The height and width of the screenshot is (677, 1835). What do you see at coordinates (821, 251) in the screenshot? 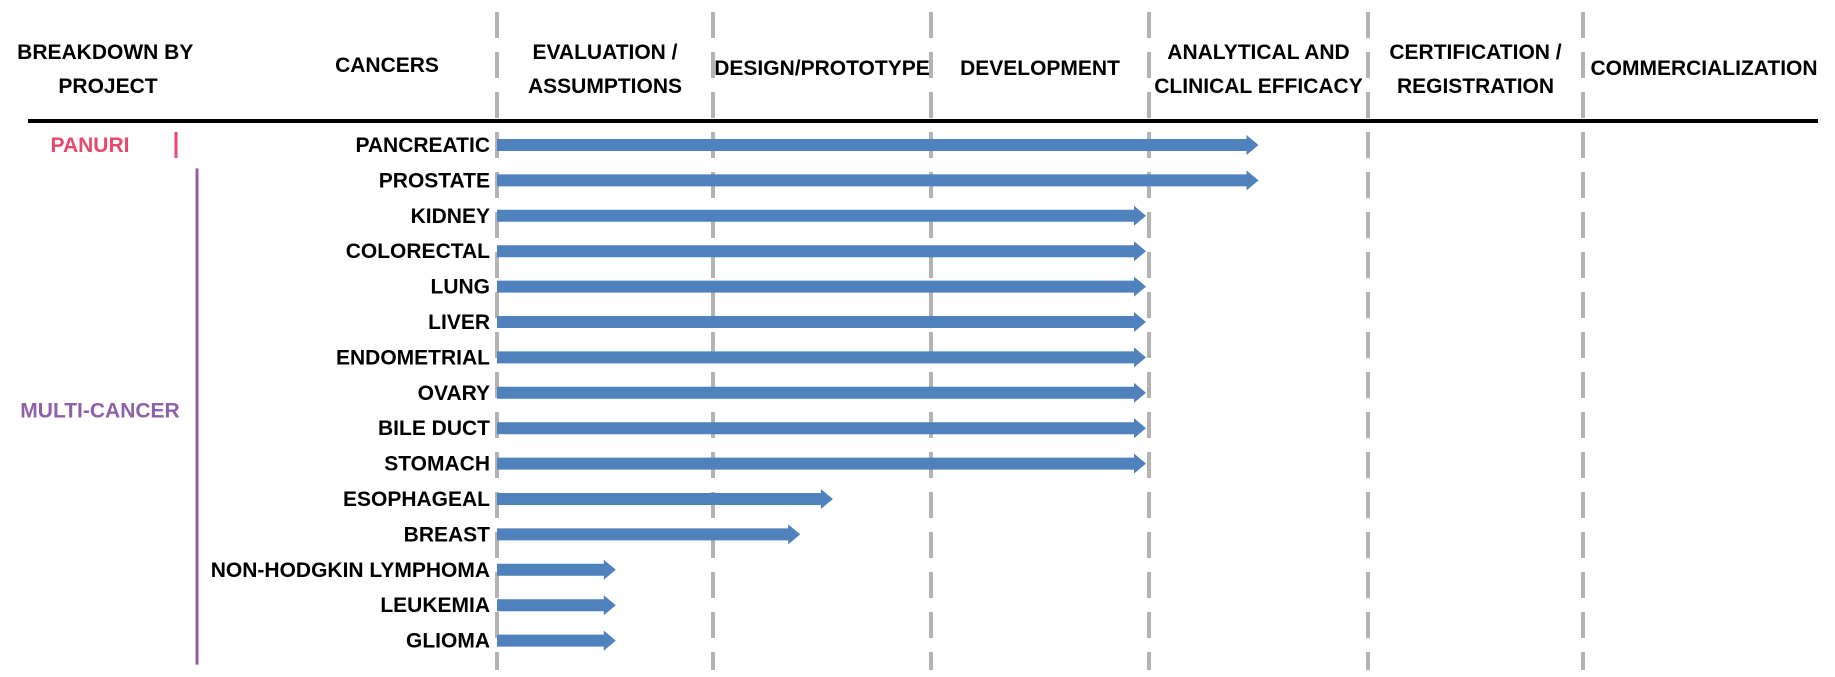
I see `progress-arrow-colorectal` at bounding box center [821, 251].